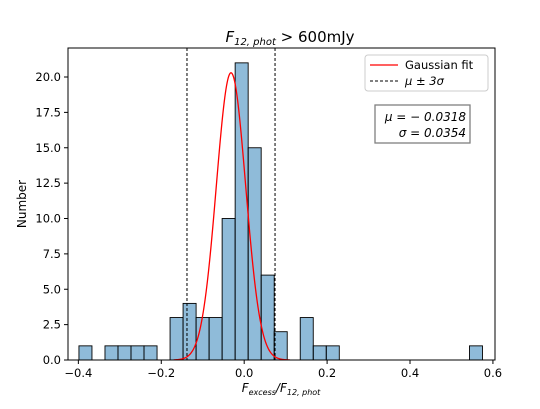 The image size is (540, 409). Describe the element at coordinates (48, 148) in the screenshot. I see `y-tick-label: 15.0` at that location.